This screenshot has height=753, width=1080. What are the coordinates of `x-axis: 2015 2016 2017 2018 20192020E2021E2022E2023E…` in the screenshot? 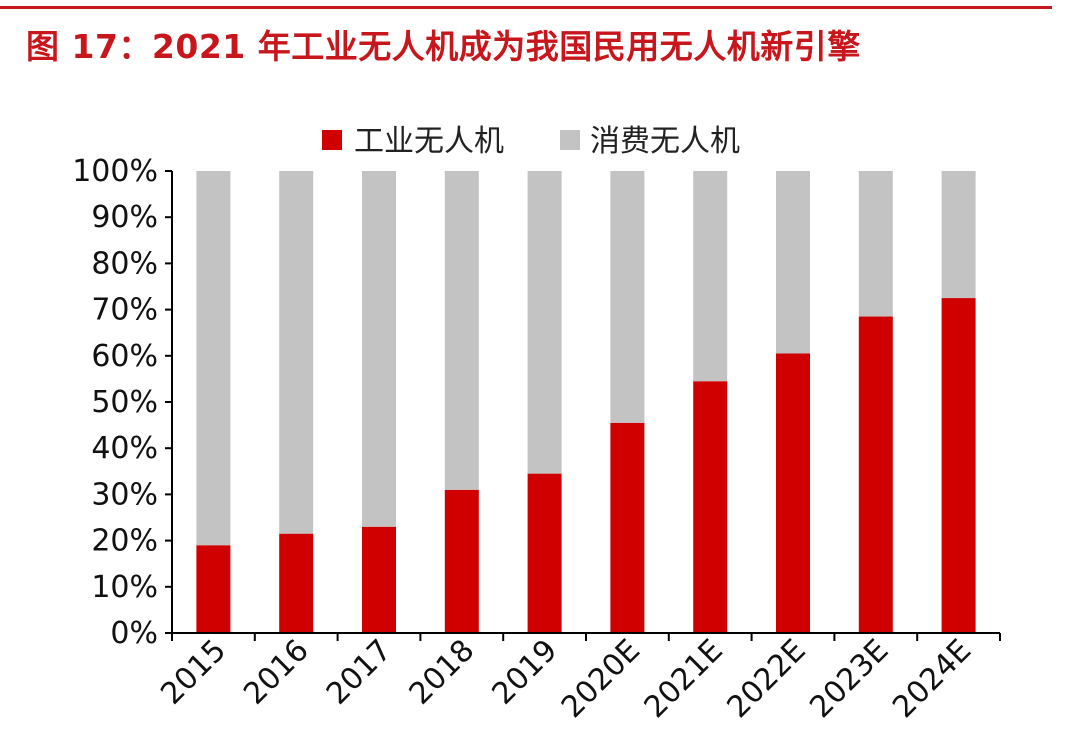 It's located at (577, 678).